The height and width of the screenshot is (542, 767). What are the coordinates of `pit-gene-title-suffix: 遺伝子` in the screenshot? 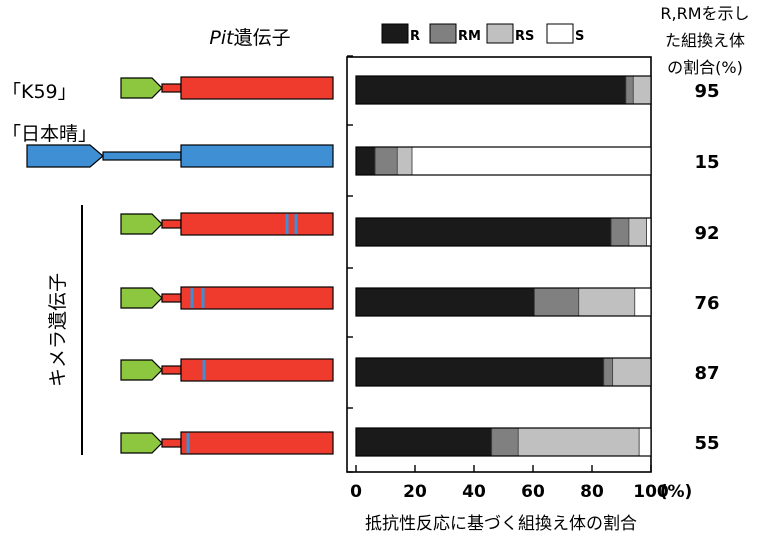 It's located at (262, 38).